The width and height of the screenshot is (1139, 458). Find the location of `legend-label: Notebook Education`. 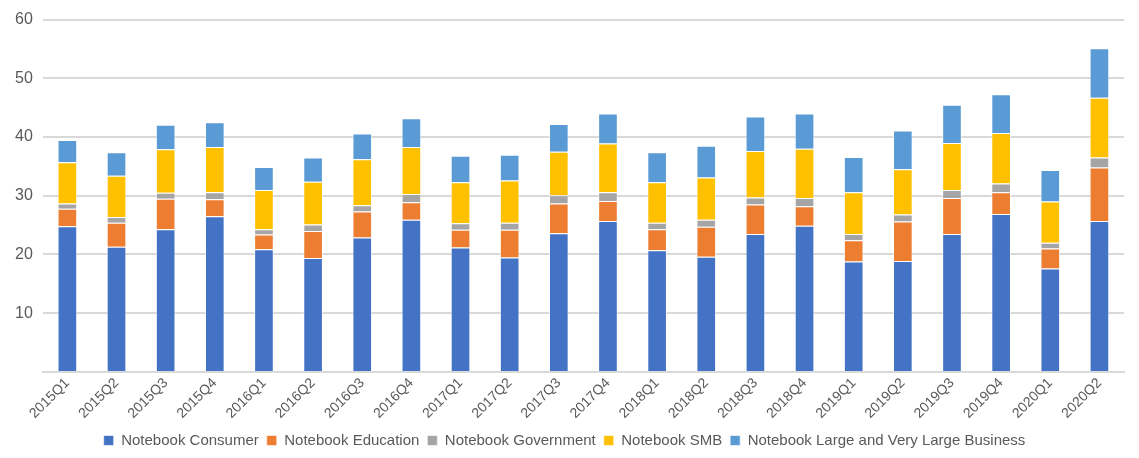

legend-label: Notebook Education is located at coordinates (352, 439).